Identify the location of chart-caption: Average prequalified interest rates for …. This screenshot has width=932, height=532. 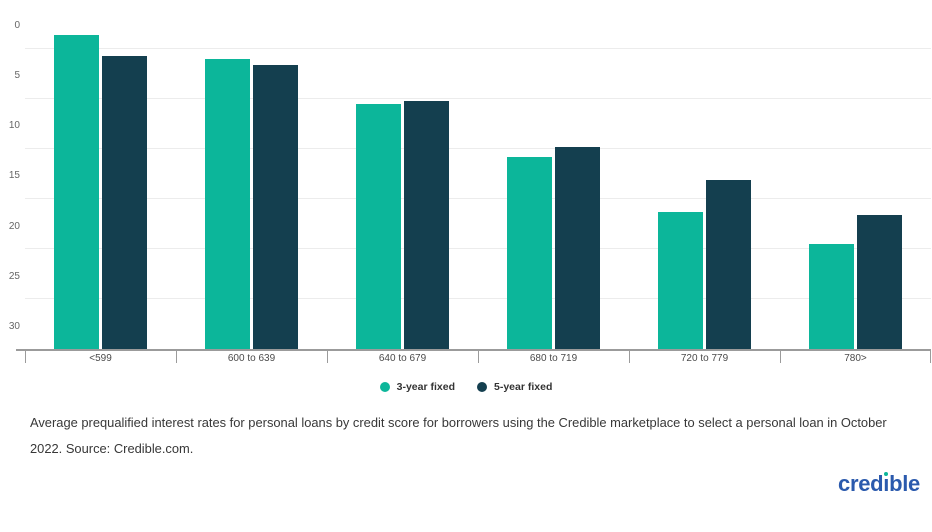
(471, 436).